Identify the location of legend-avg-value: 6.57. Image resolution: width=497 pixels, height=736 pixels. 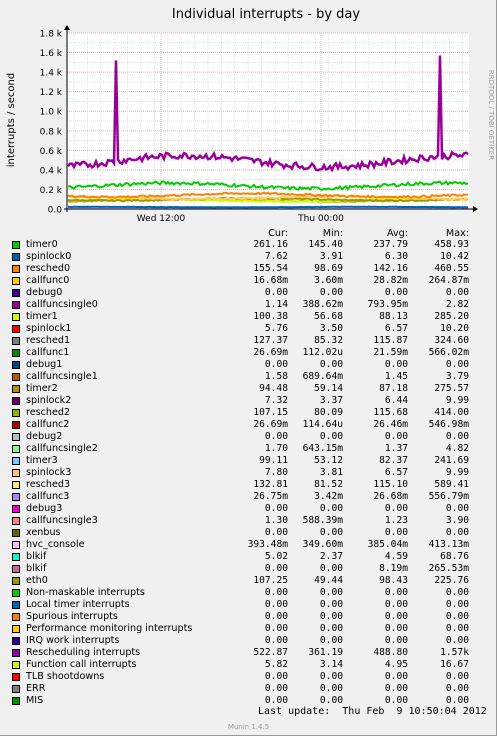
(396, 472).